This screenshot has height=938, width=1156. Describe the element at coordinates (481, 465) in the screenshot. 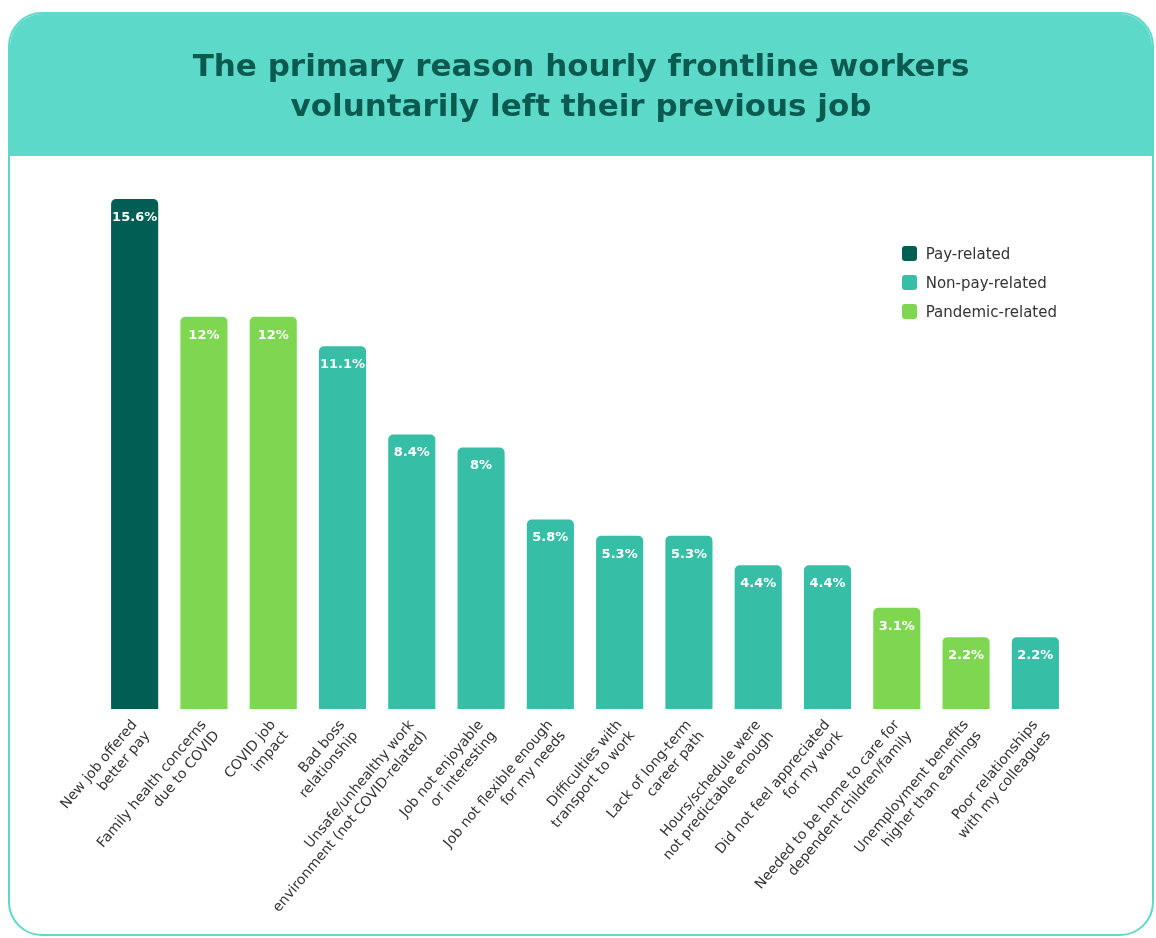

I see `data-label: 8%` at that location.